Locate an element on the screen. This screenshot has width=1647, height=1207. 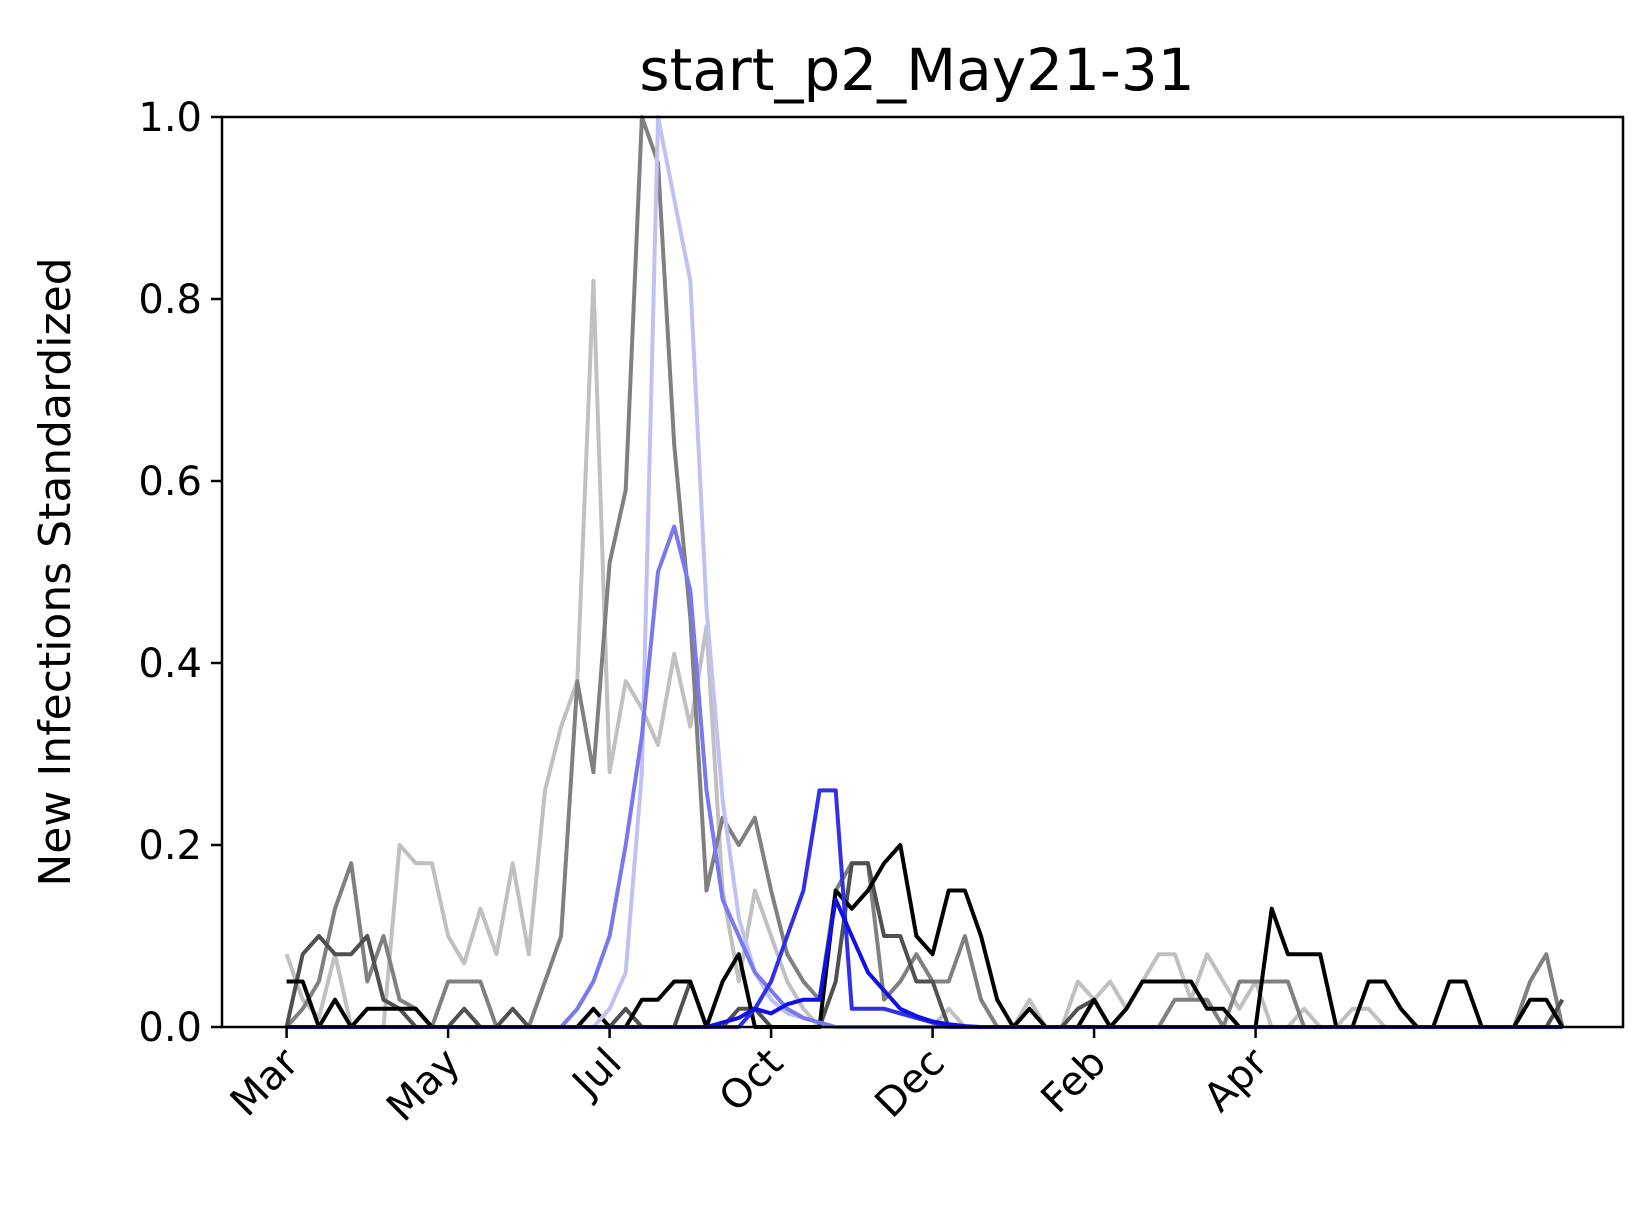
y-tick-label-5: 1.0 is located at coordinates (170, 118).